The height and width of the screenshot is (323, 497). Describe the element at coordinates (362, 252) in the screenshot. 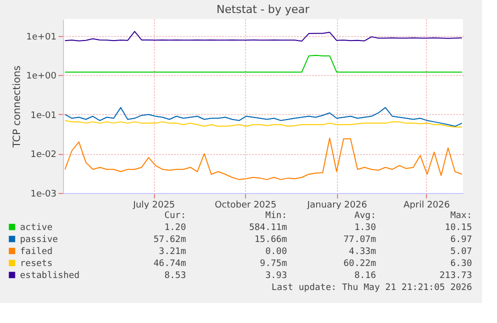

I see `text: 4.33m` at that location.